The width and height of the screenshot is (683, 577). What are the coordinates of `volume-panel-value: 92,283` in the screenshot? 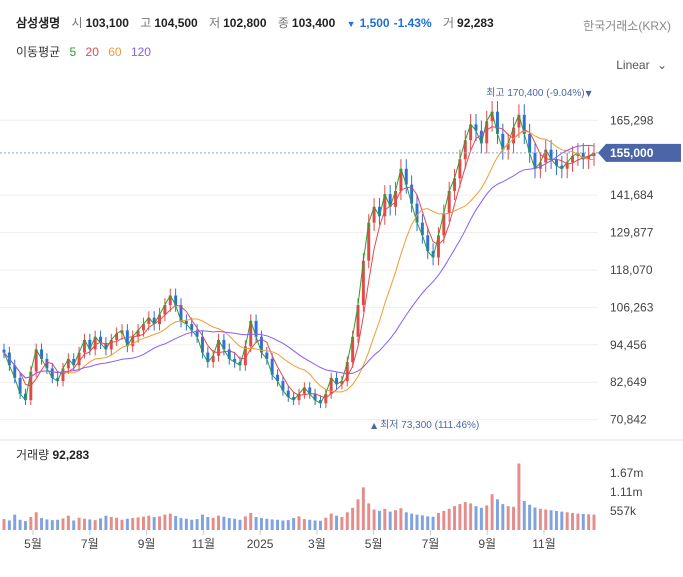 It's located at (71, 455).